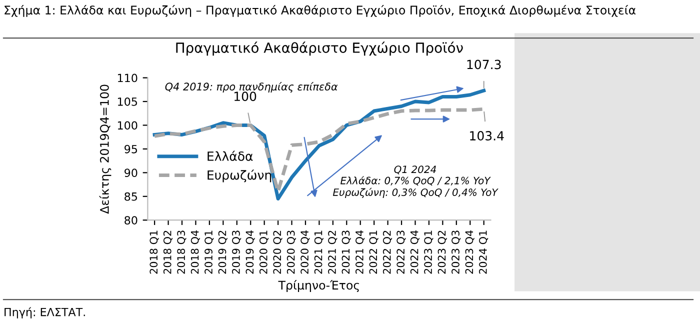  What do you see at coordinates (487, 135) in the screenshot?
I see `annotation: 103.4` at bounding box center [487, 135].